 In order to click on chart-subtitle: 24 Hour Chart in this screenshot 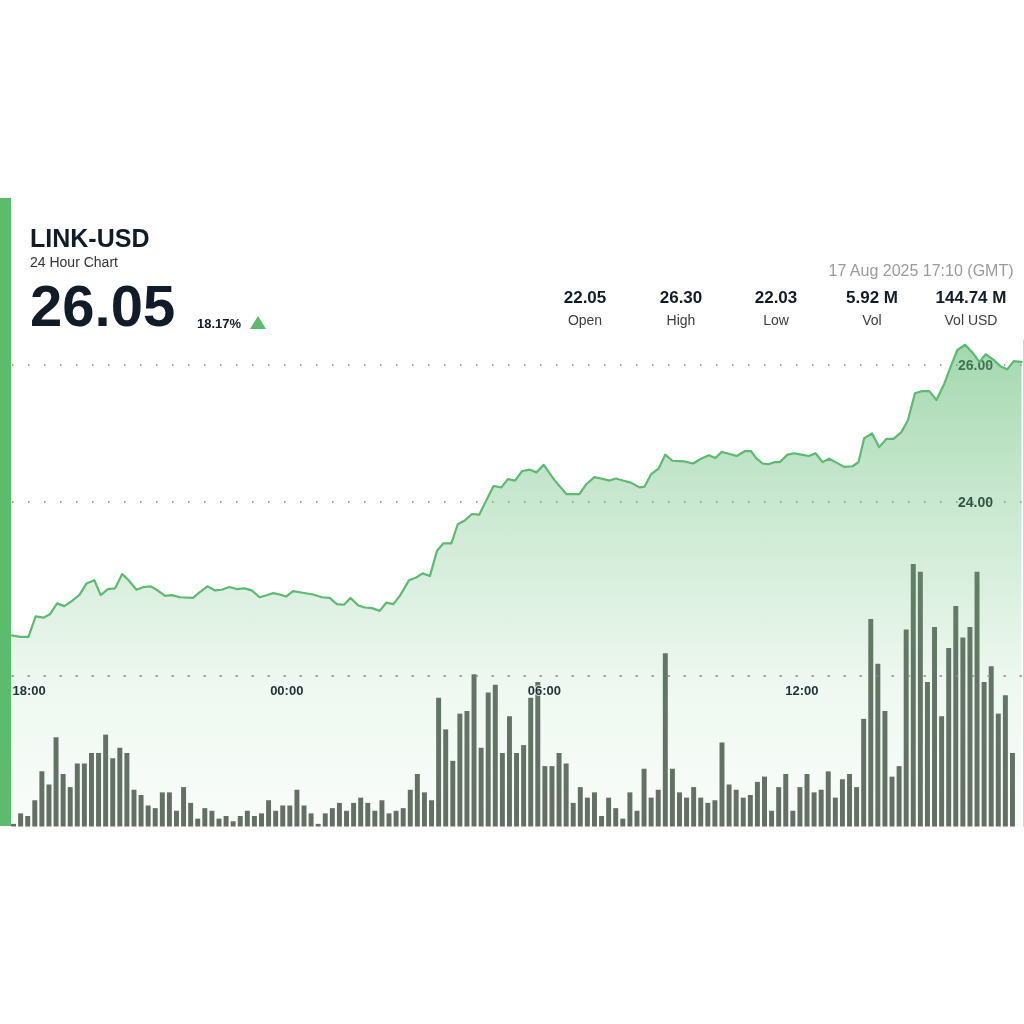, I will do `click(74, 262)`.